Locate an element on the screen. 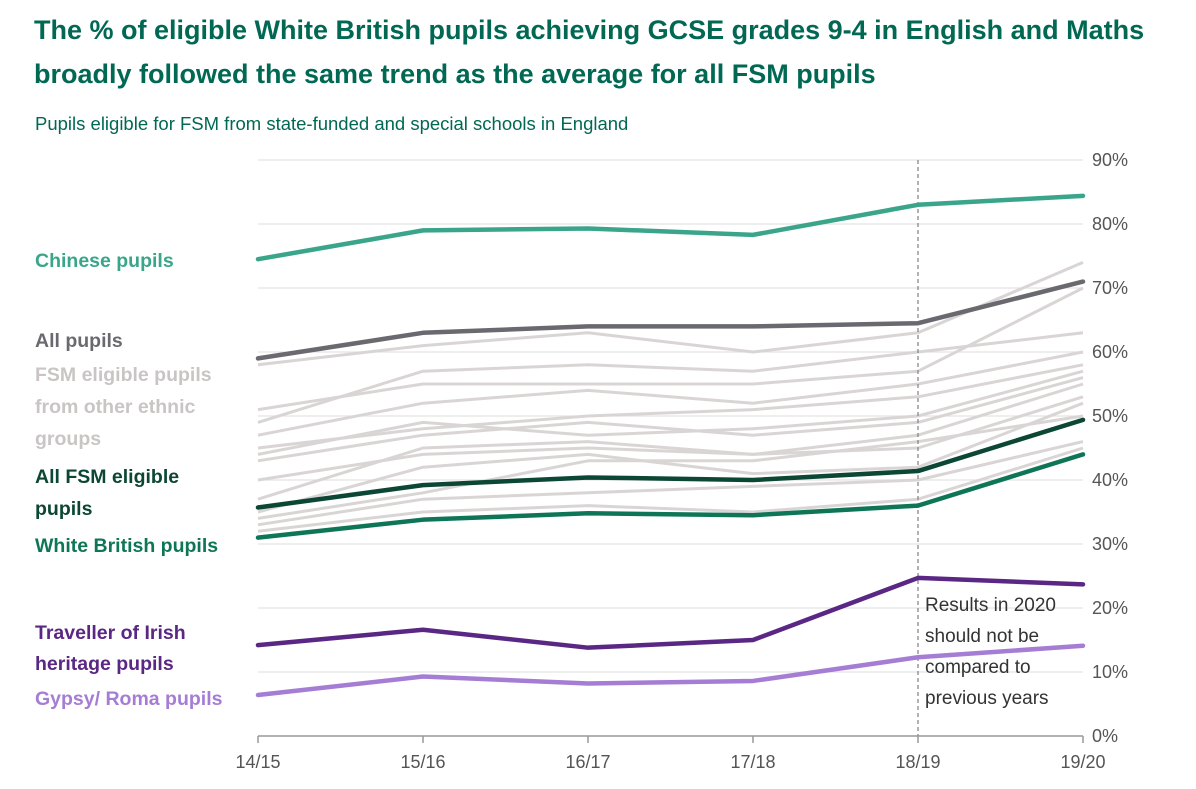  series-line-gypsy-roma-pupils is located at coordinates (670, 670).